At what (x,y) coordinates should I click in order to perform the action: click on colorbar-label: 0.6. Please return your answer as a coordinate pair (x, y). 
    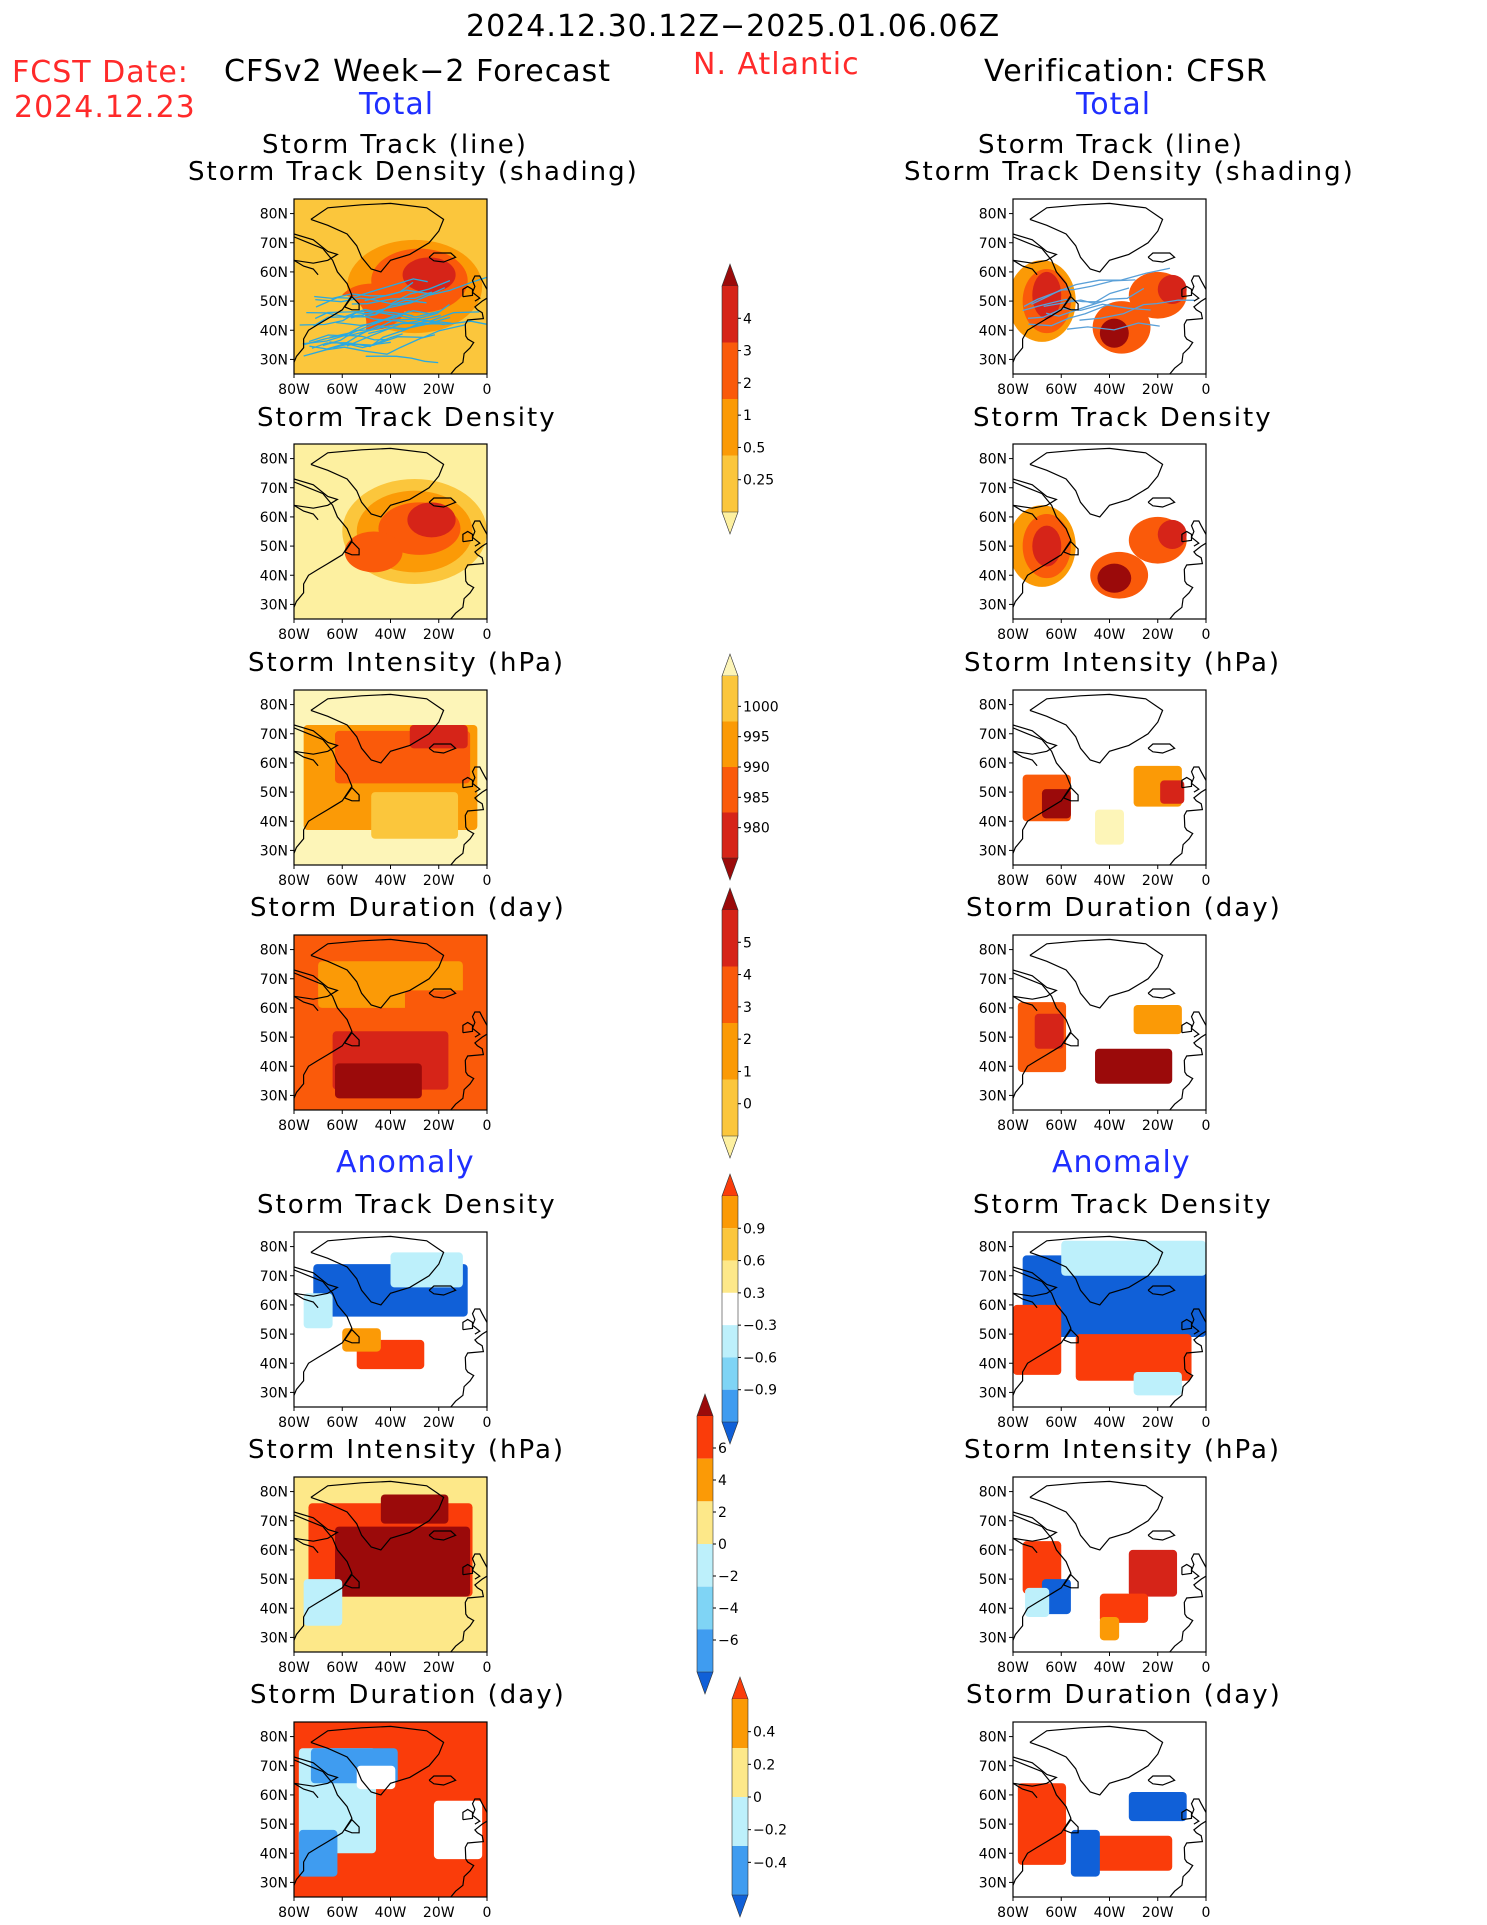
    Looking at the image, I should click on (754, 1262).